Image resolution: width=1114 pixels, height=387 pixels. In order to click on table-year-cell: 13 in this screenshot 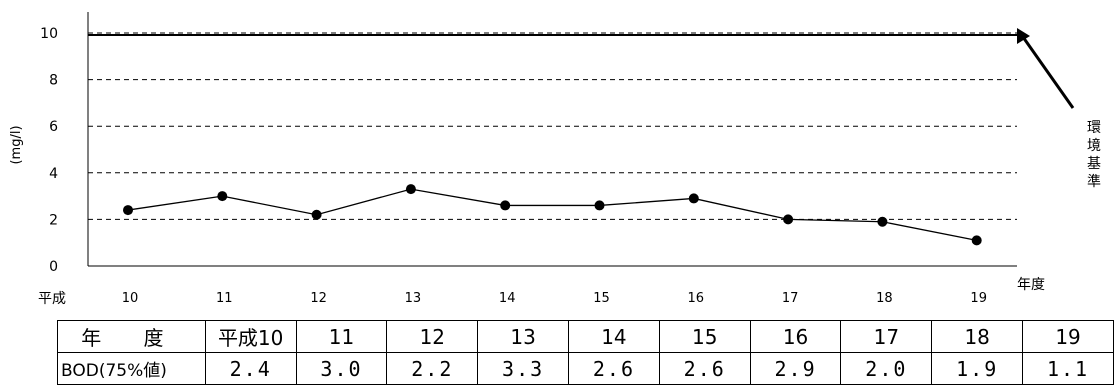, I will do `click(523, 336)`.